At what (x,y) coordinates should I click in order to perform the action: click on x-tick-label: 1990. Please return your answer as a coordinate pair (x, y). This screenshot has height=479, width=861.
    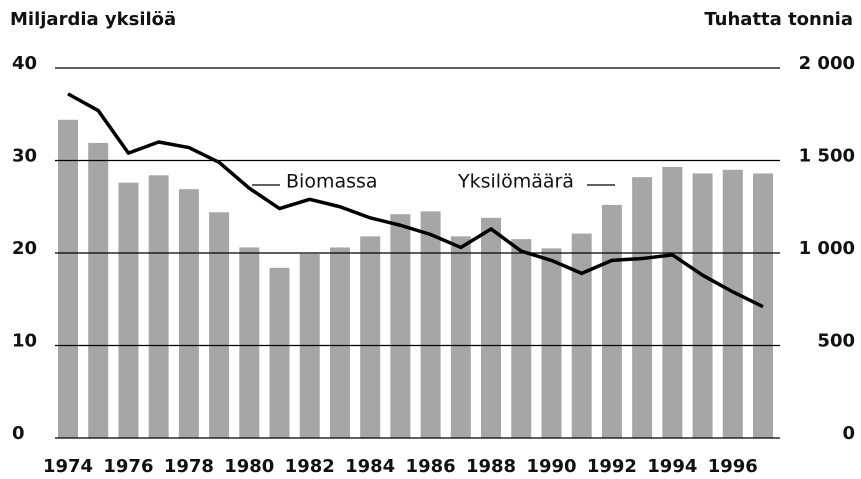
    Looking at the image, I should click on (551, 466).